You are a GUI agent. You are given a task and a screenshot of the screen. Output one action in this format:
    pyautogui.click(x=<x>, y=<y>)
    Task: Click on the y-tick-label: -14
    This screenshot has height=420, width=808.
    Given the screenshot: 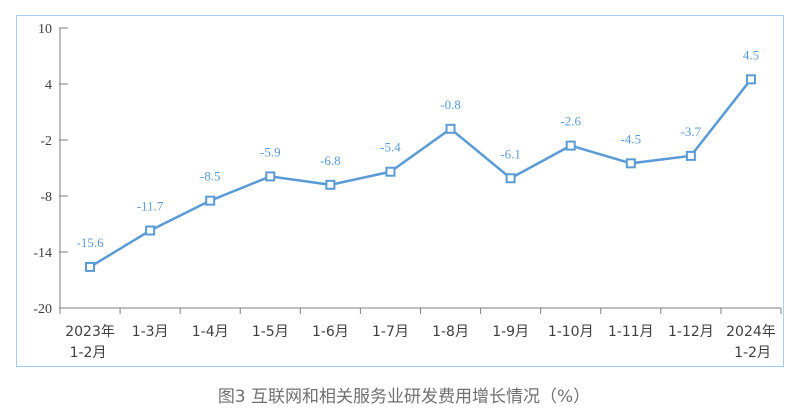 What is the action you would take?
    pyautogui.click(x=42, y=253)
    